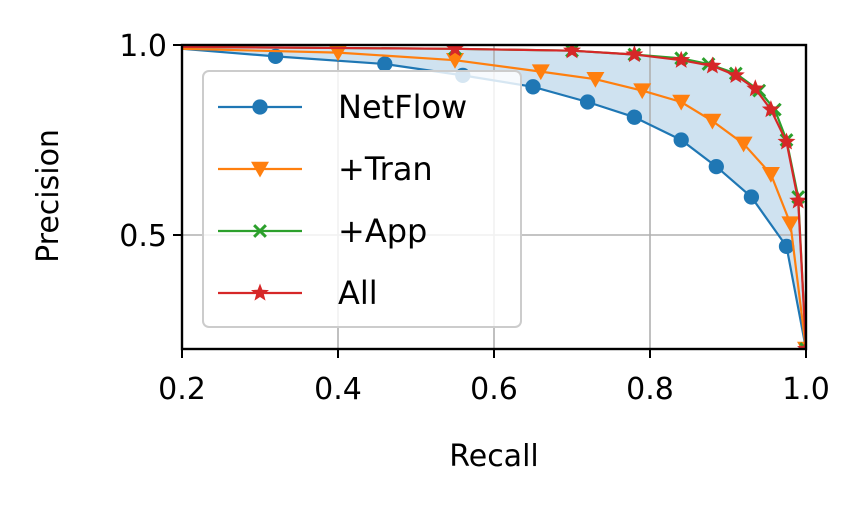  Describe the element at coordinates (402, 107) in the screenshot. I see `legend-entry-label: NetFlow` at that location.